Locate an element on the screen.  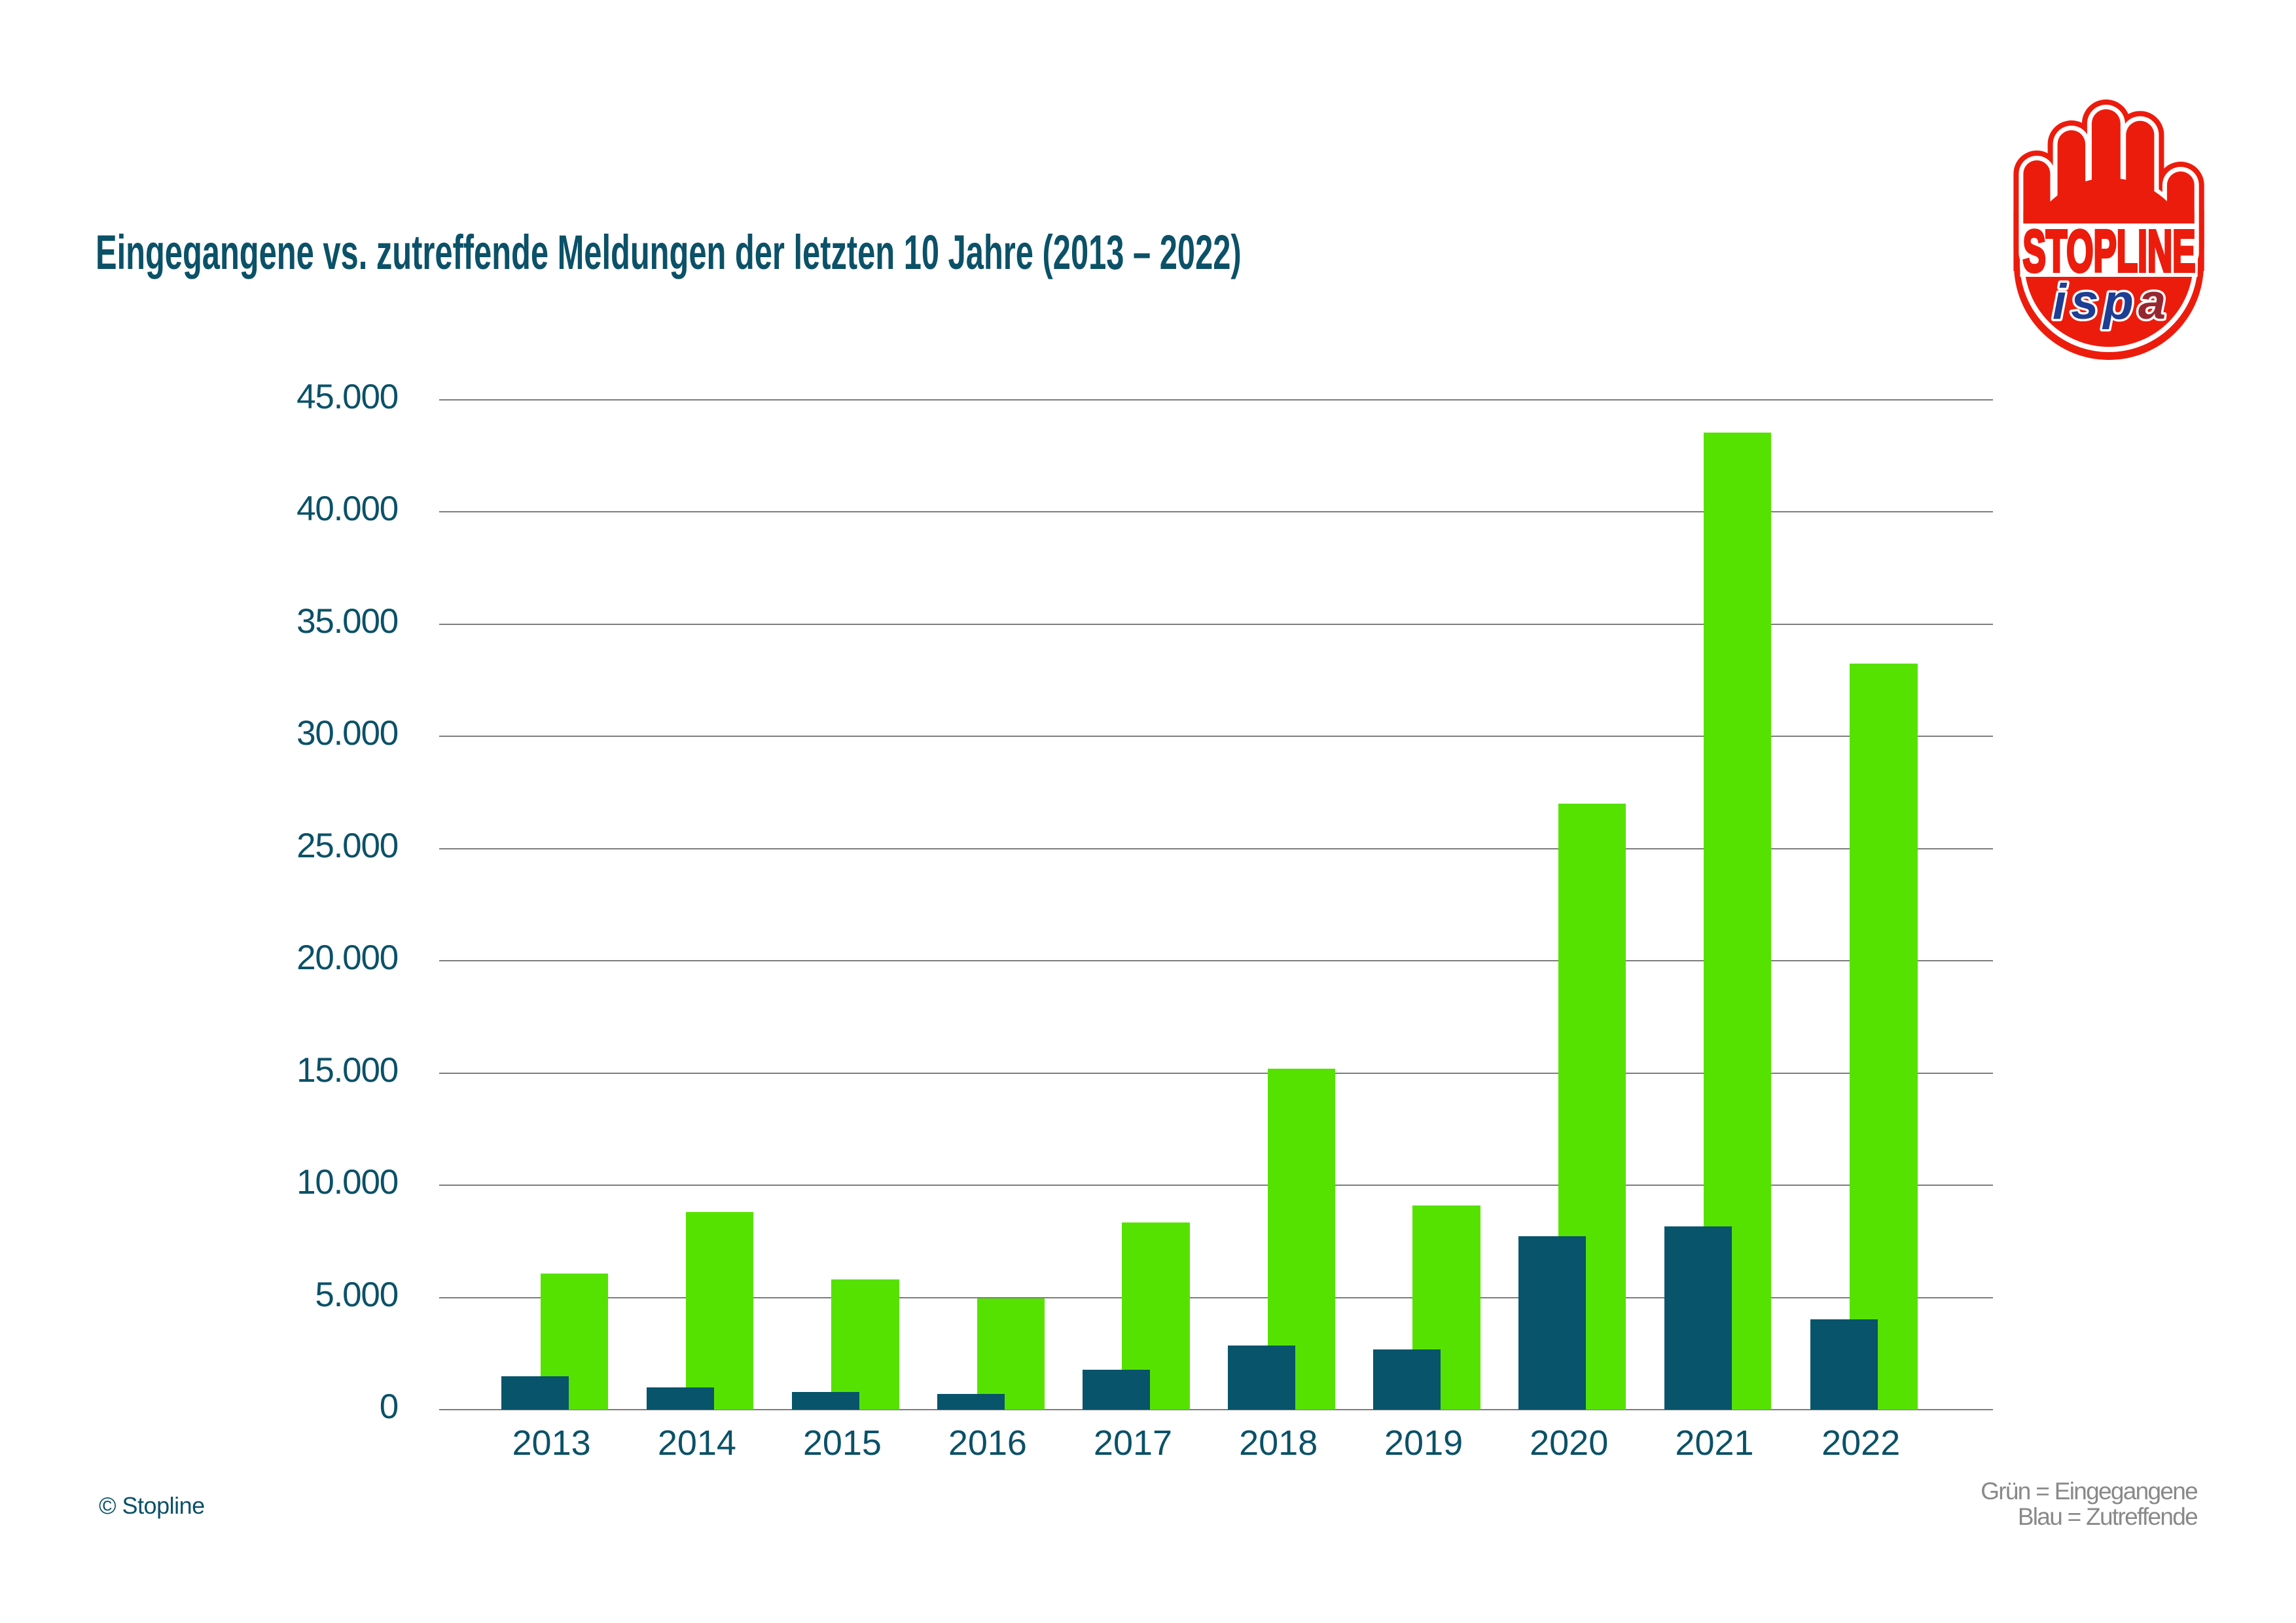
svg-text: ispa is located at coordinates (2111, 302).